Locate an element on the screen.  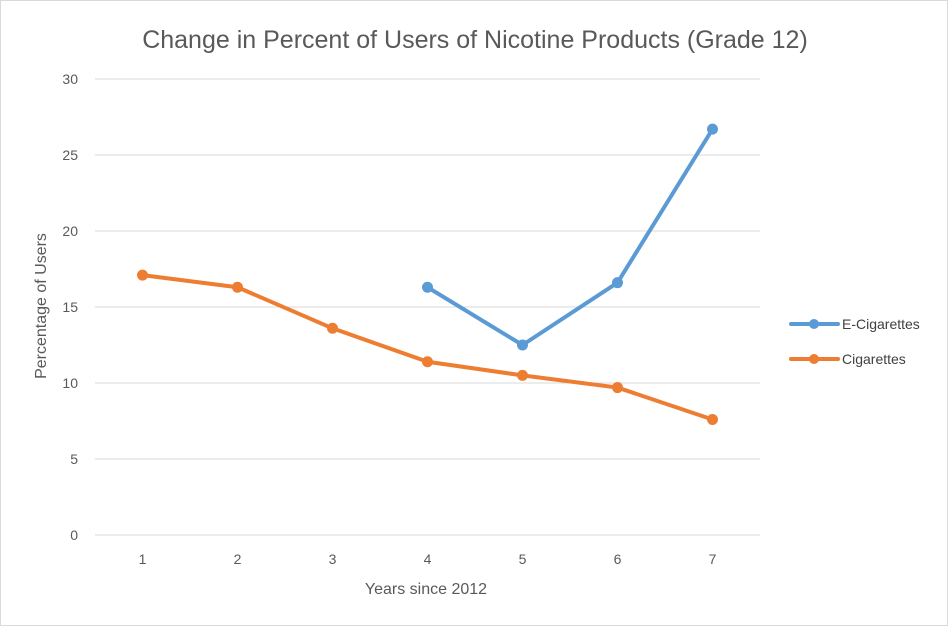
y-axis-tick-labels: 0 5 10 15 20 25 30 is located at coordinates (70, 307).